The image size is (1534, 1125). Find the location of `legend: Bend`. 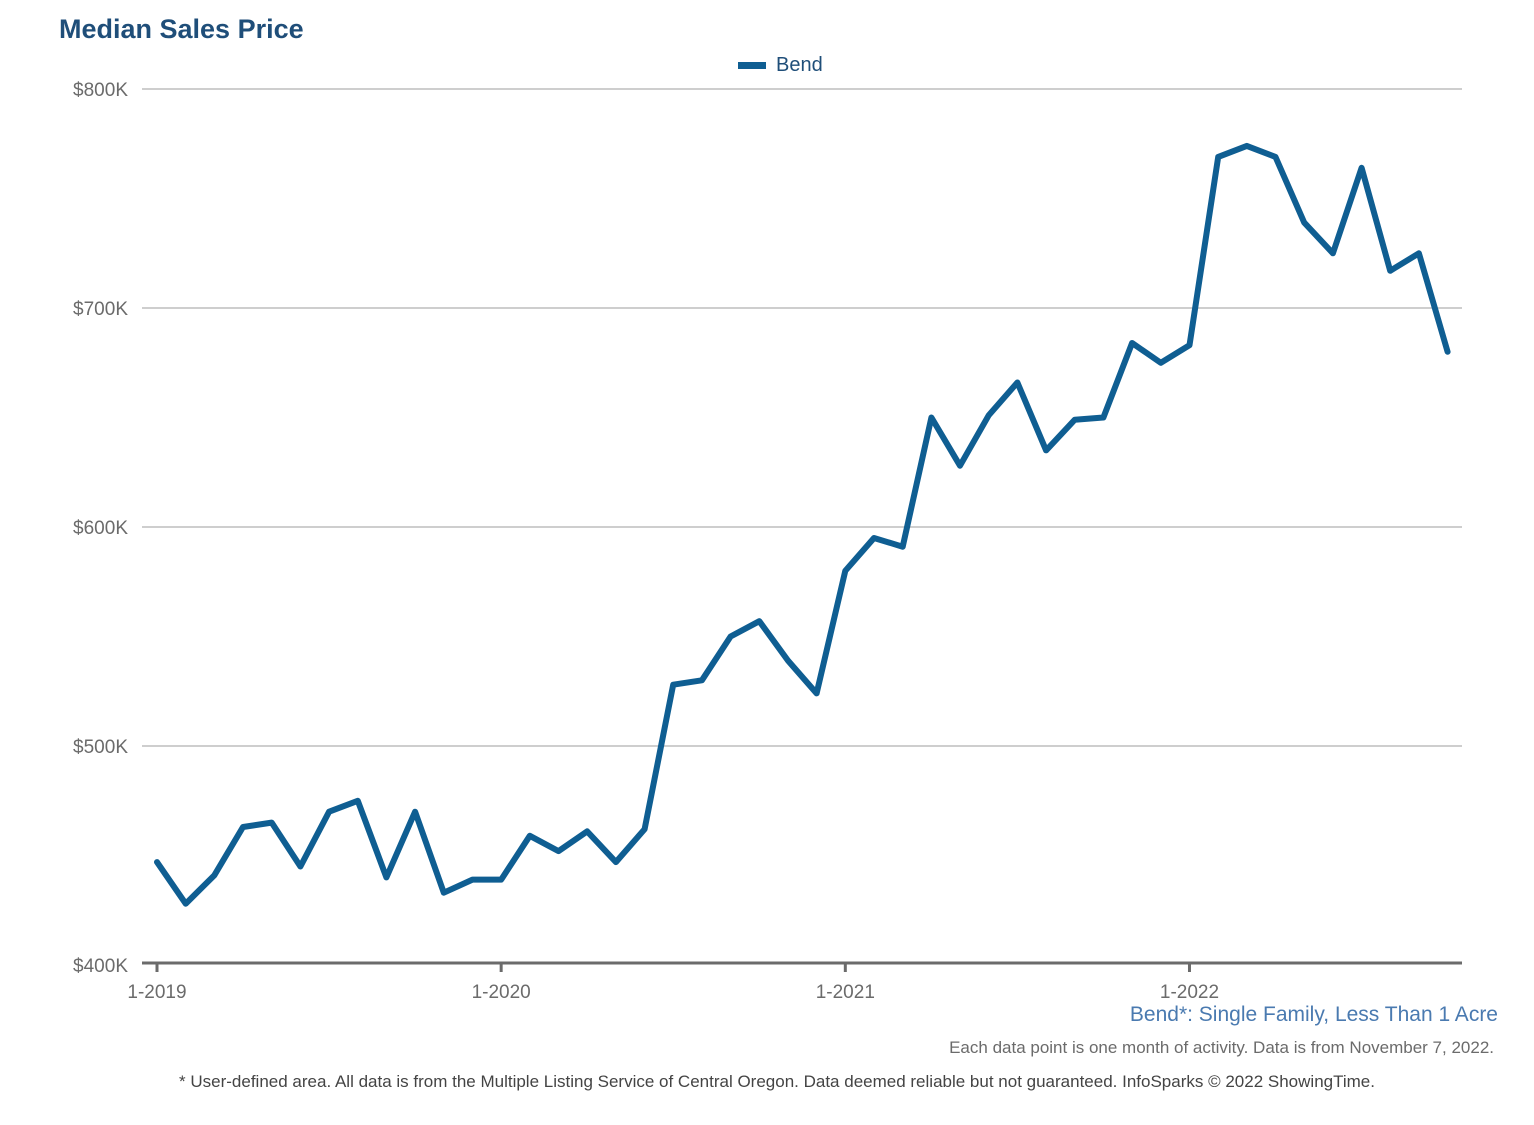

legend: Bend is located at coordinates (780, 65).